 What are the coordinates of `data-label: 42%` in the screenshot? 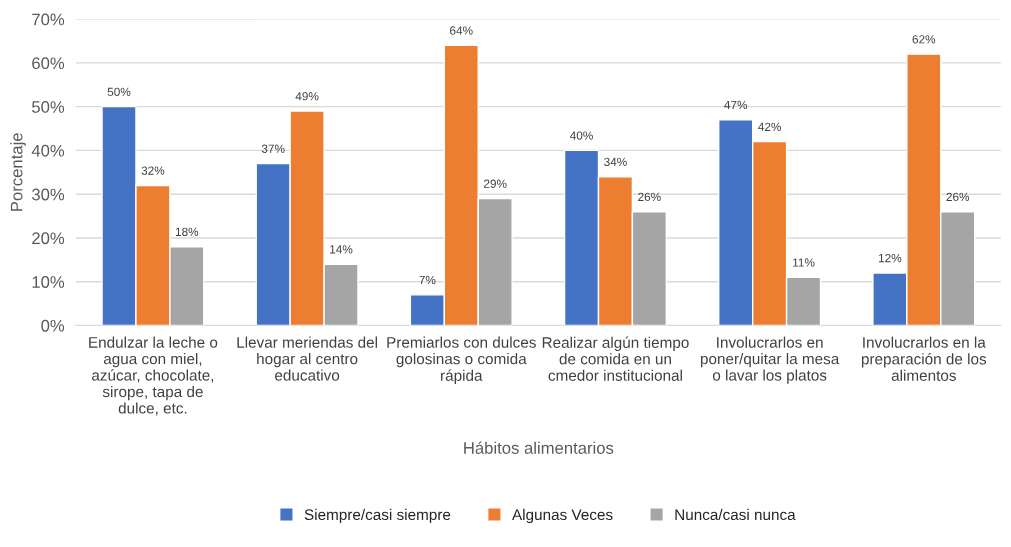 It's located at (770, 126).